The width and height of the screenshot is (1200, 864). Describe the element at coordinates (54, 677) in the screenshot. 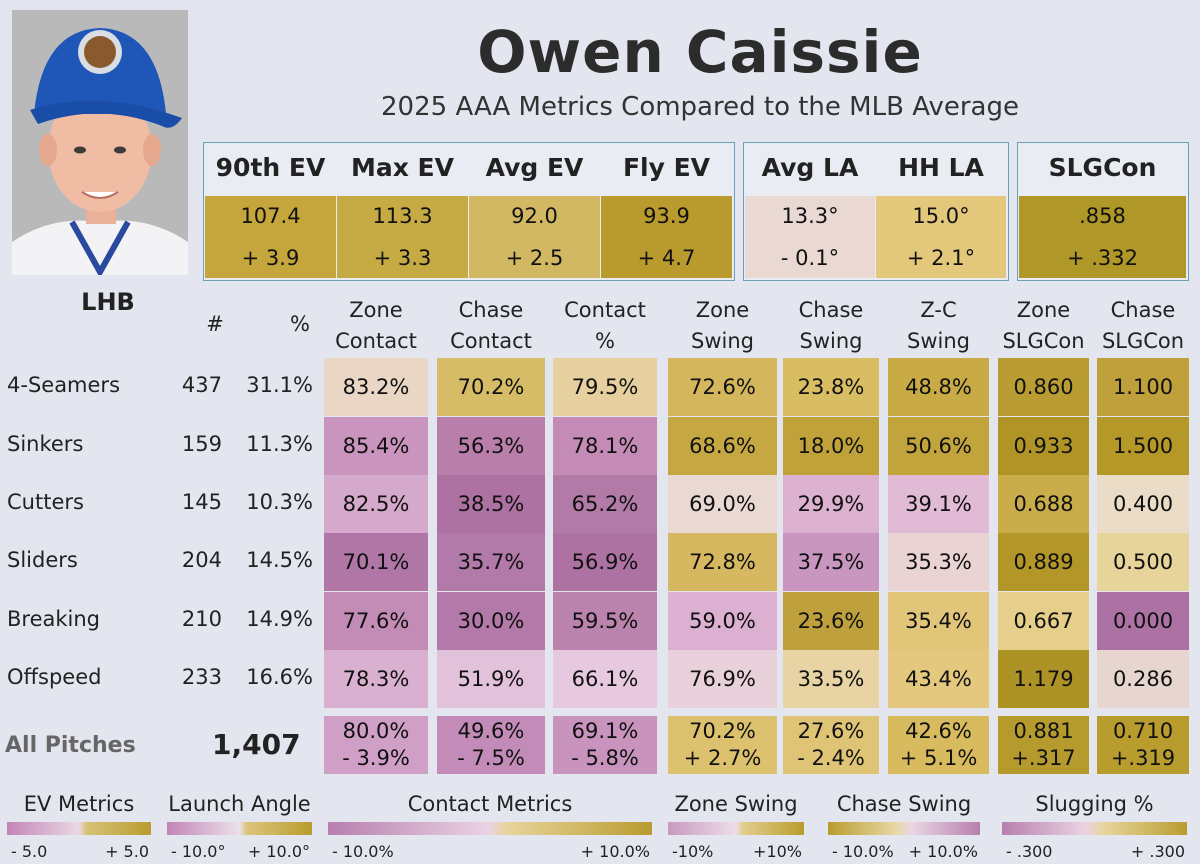

I see `row-label: Offspeed` at that location.